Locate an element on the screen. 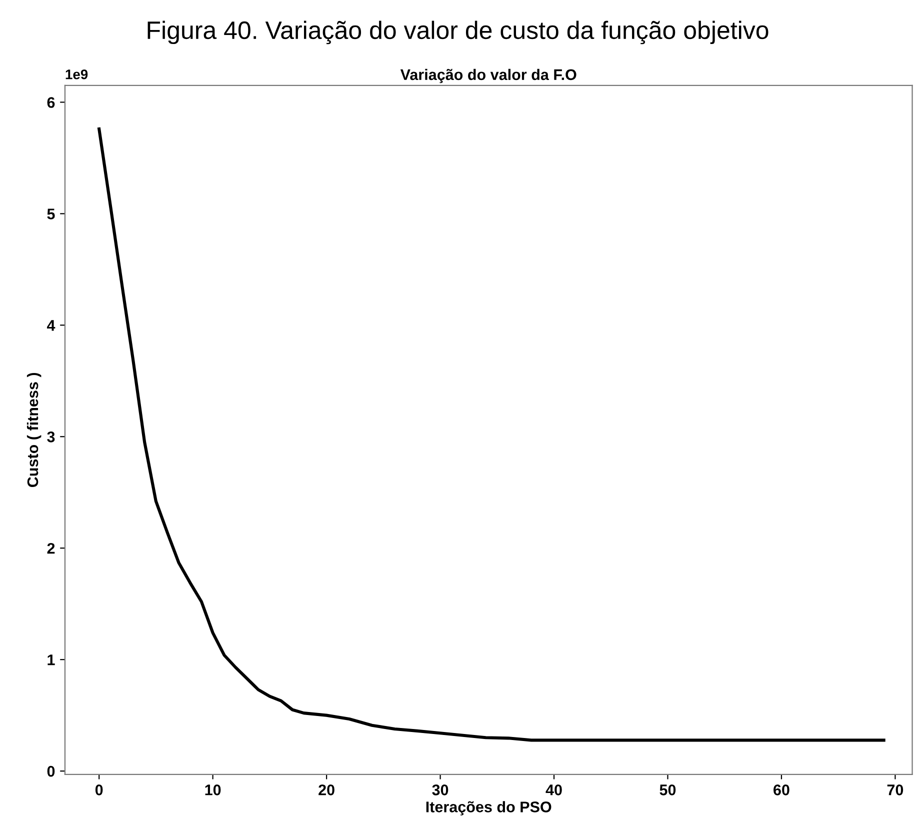 The height and width of the screenshot is (830, 915). x-axis-title: Iterações do PSO is located at coordinates (489, 808).